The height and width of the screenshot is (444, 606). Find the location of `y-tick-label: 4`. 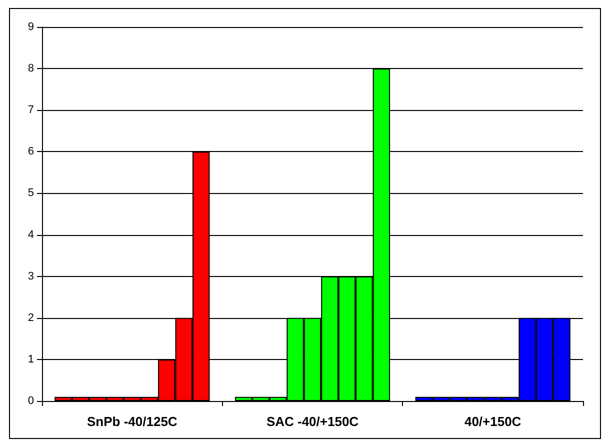

y-tick-label: 4 is located at coordinates (31, 234).